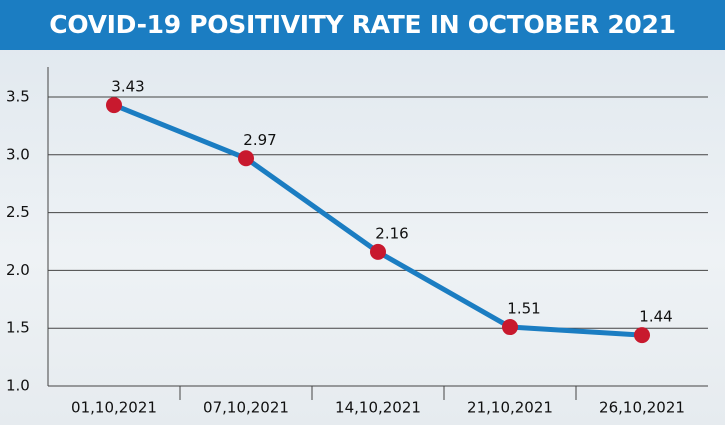 The image size is (725, 425). Describe the element at coordinates (391, 233) in the screenshot. I see `data-label: 2.16` at that location.